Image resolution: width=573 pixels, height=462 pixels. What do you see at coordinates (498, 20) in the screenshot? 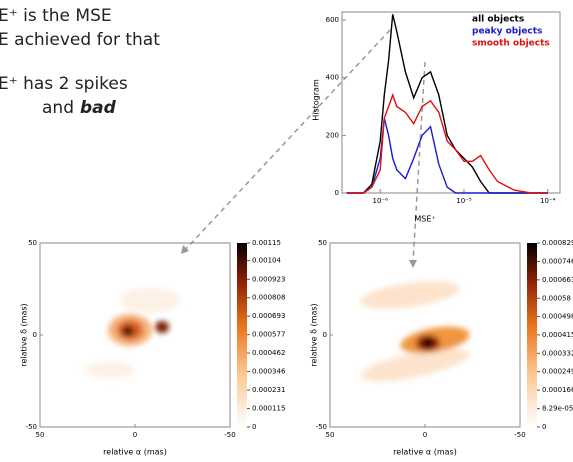
I see `legend-entry: all objects` at bounding box center [498, 20].